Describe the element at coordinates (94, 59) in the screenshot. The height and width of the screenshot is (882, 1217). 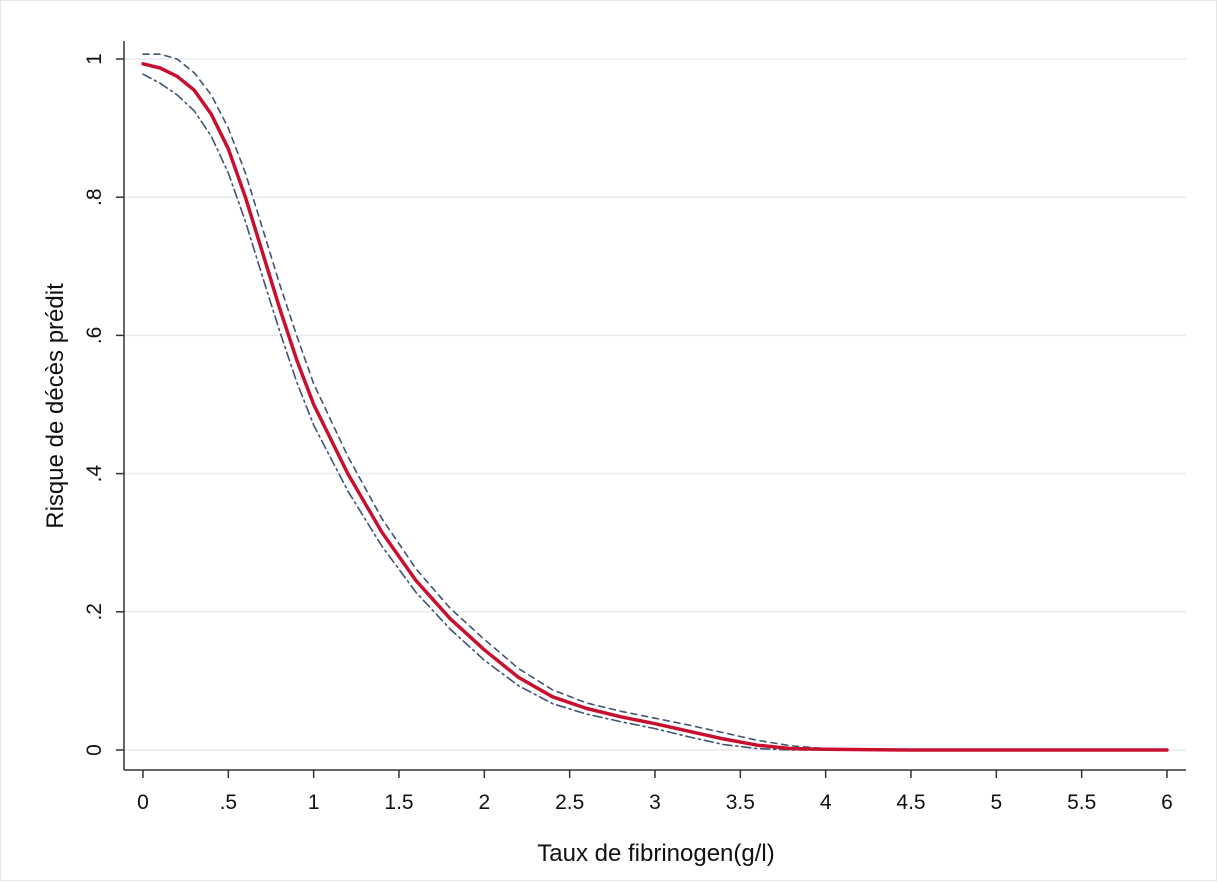
I see `y-tick-label-5: 1` at that location.